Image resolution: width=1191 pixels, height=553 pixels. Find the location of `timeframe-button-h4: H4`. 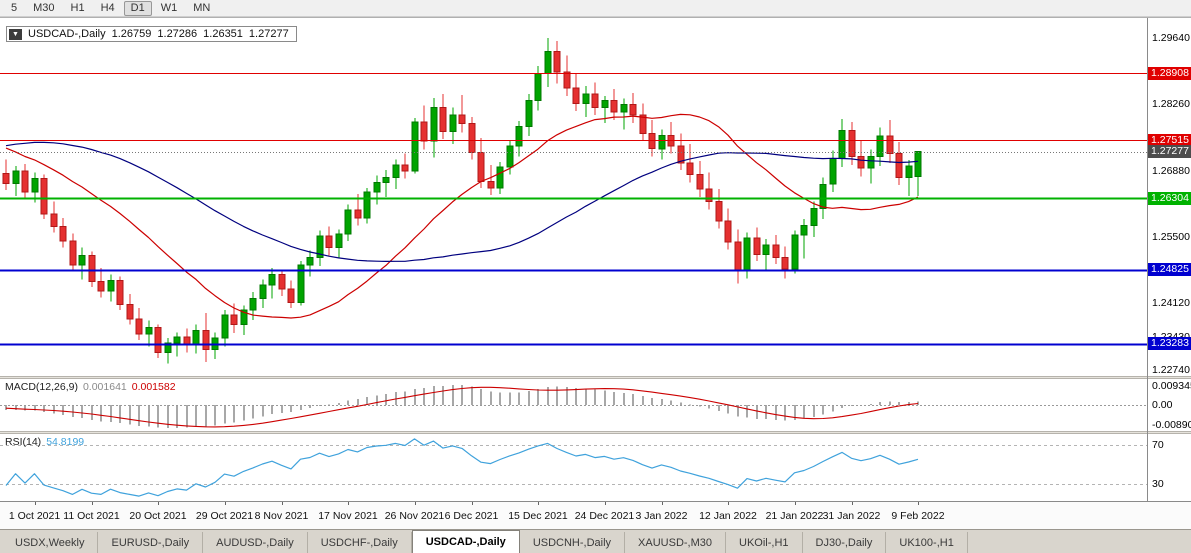

timeframe-button-h4: H4 is located at coordinates (107, 8).